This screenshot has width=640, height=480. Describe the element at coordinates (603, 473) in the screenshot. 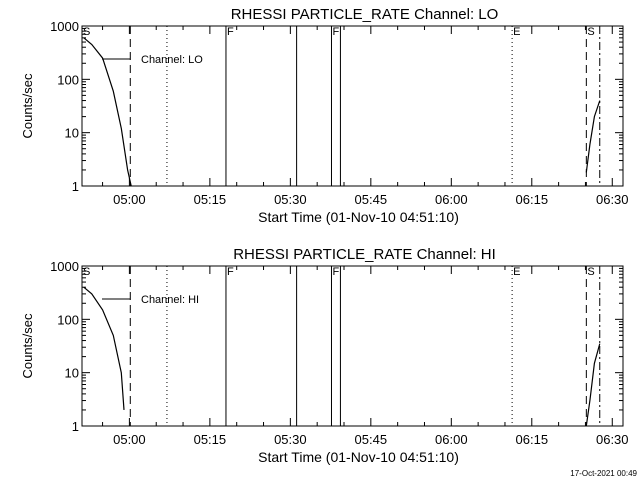

I see `footer-timestamp: 17-Oct-2021 00:49` at that location.